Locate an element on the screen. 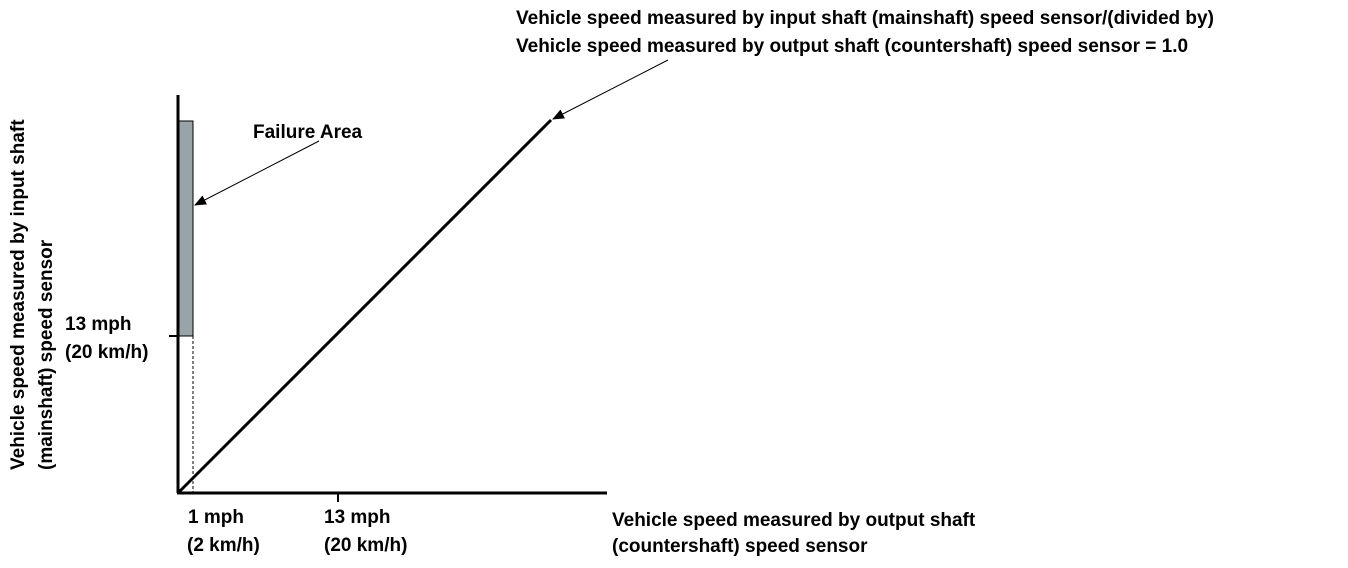 Image resolution: width=1348 pixels, height=568 pixels. failure-area-arrow is located at coordinates (257, 173).